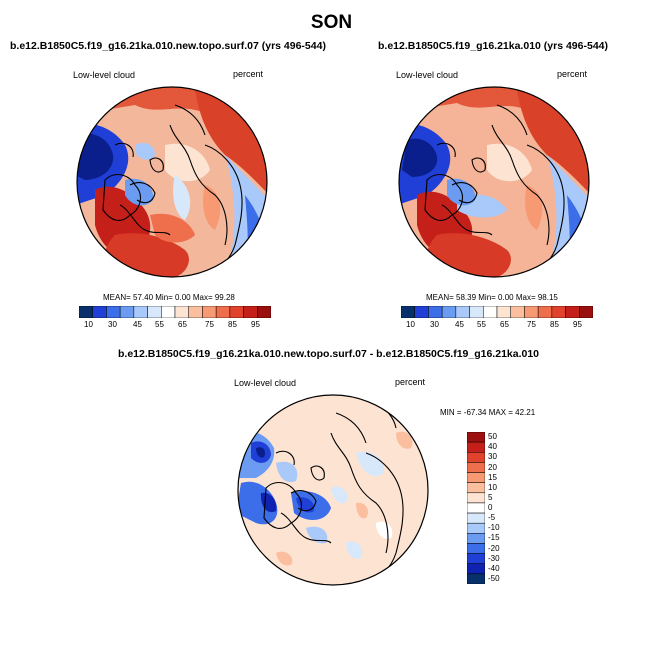 This screenshot has height=663, width=663. What do you see at coordinates (490, 507) in the screenshot?
I see `panel3-colorbar-tick-label: 0` at bounding box center [490, 507].